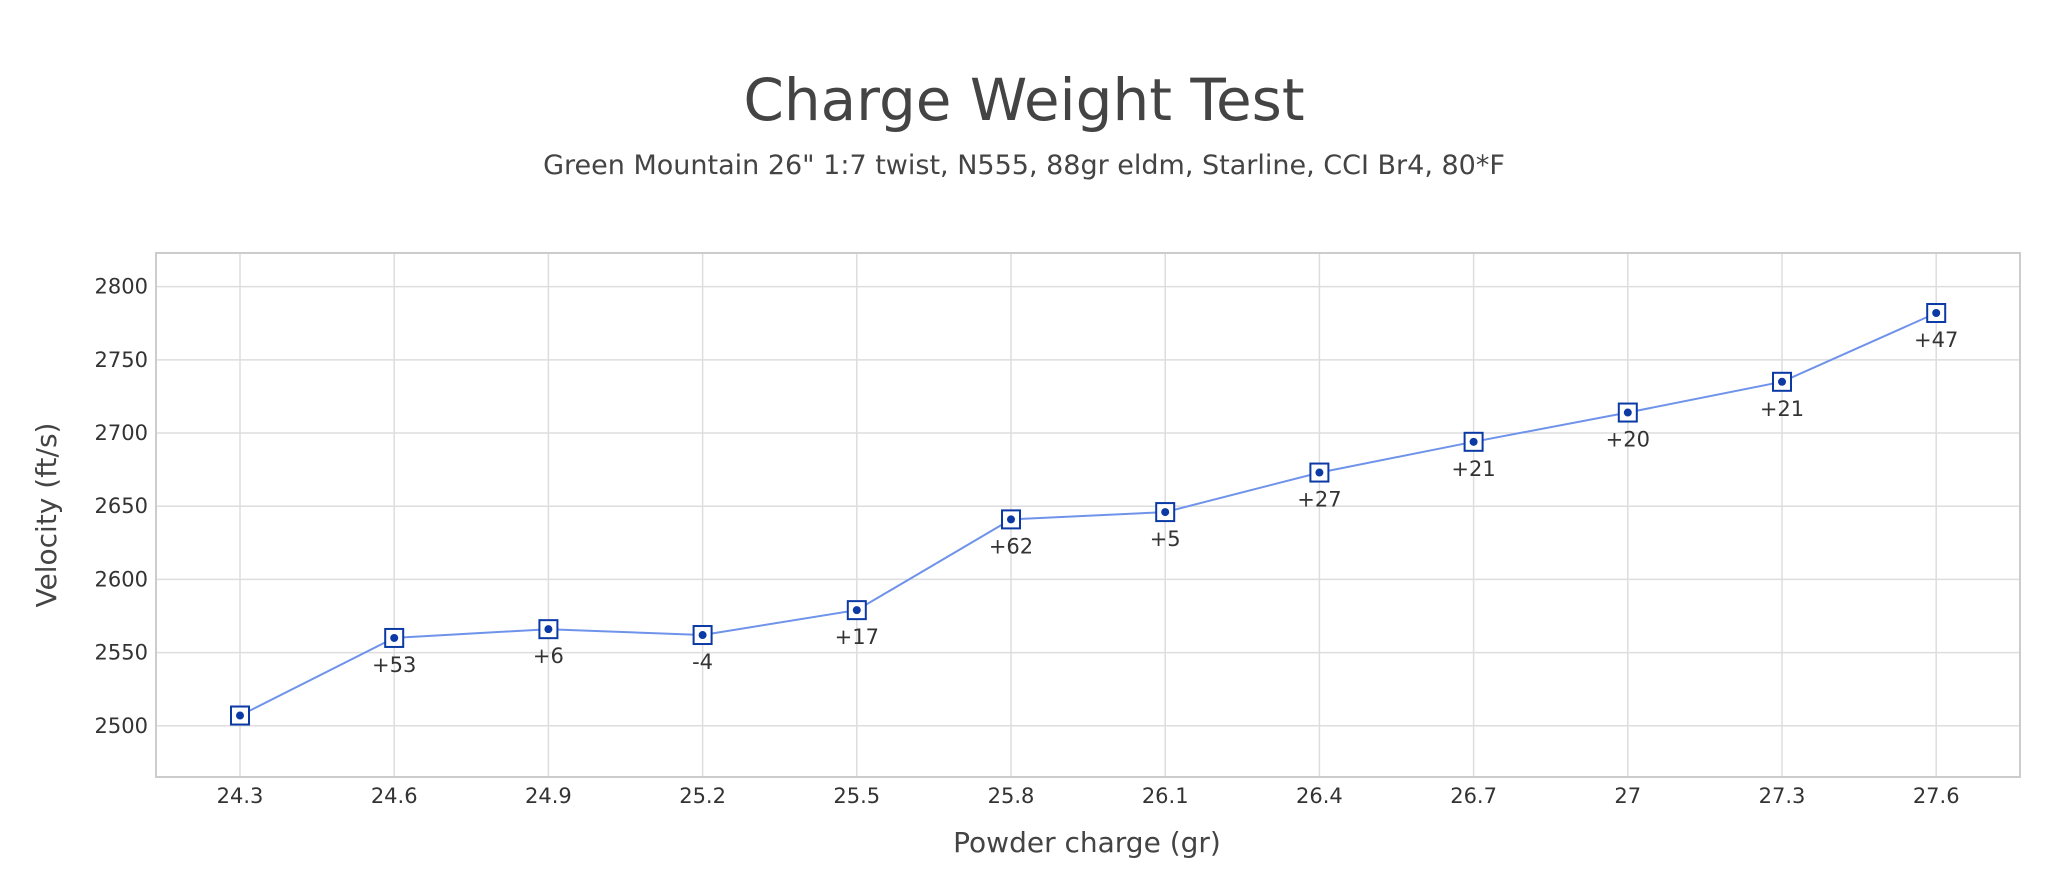  What do you see at coordinates (1023, 100) in the screenshot?
I see `chart-title: Charge Weight Test` at bounding box center [1023, 100].